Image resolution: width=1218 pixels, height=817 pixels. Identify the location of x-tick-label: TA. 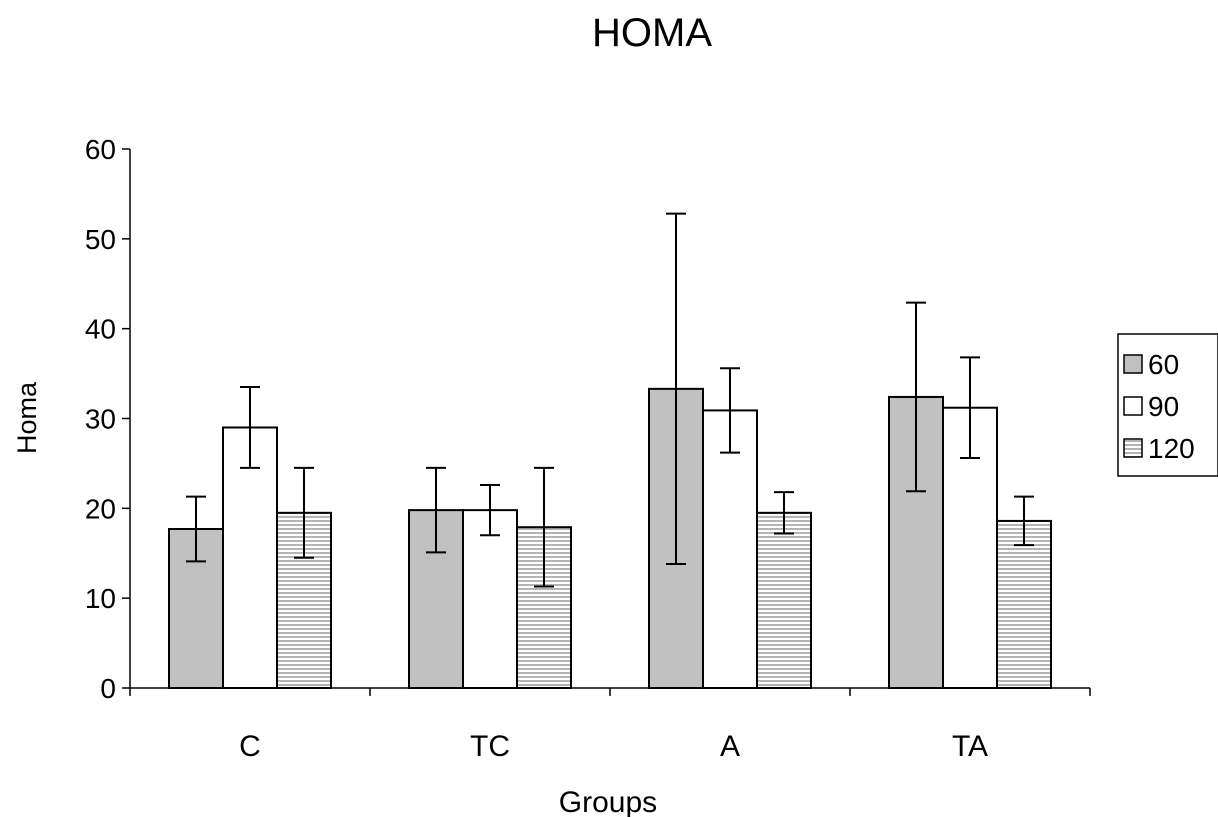
(970, 746).